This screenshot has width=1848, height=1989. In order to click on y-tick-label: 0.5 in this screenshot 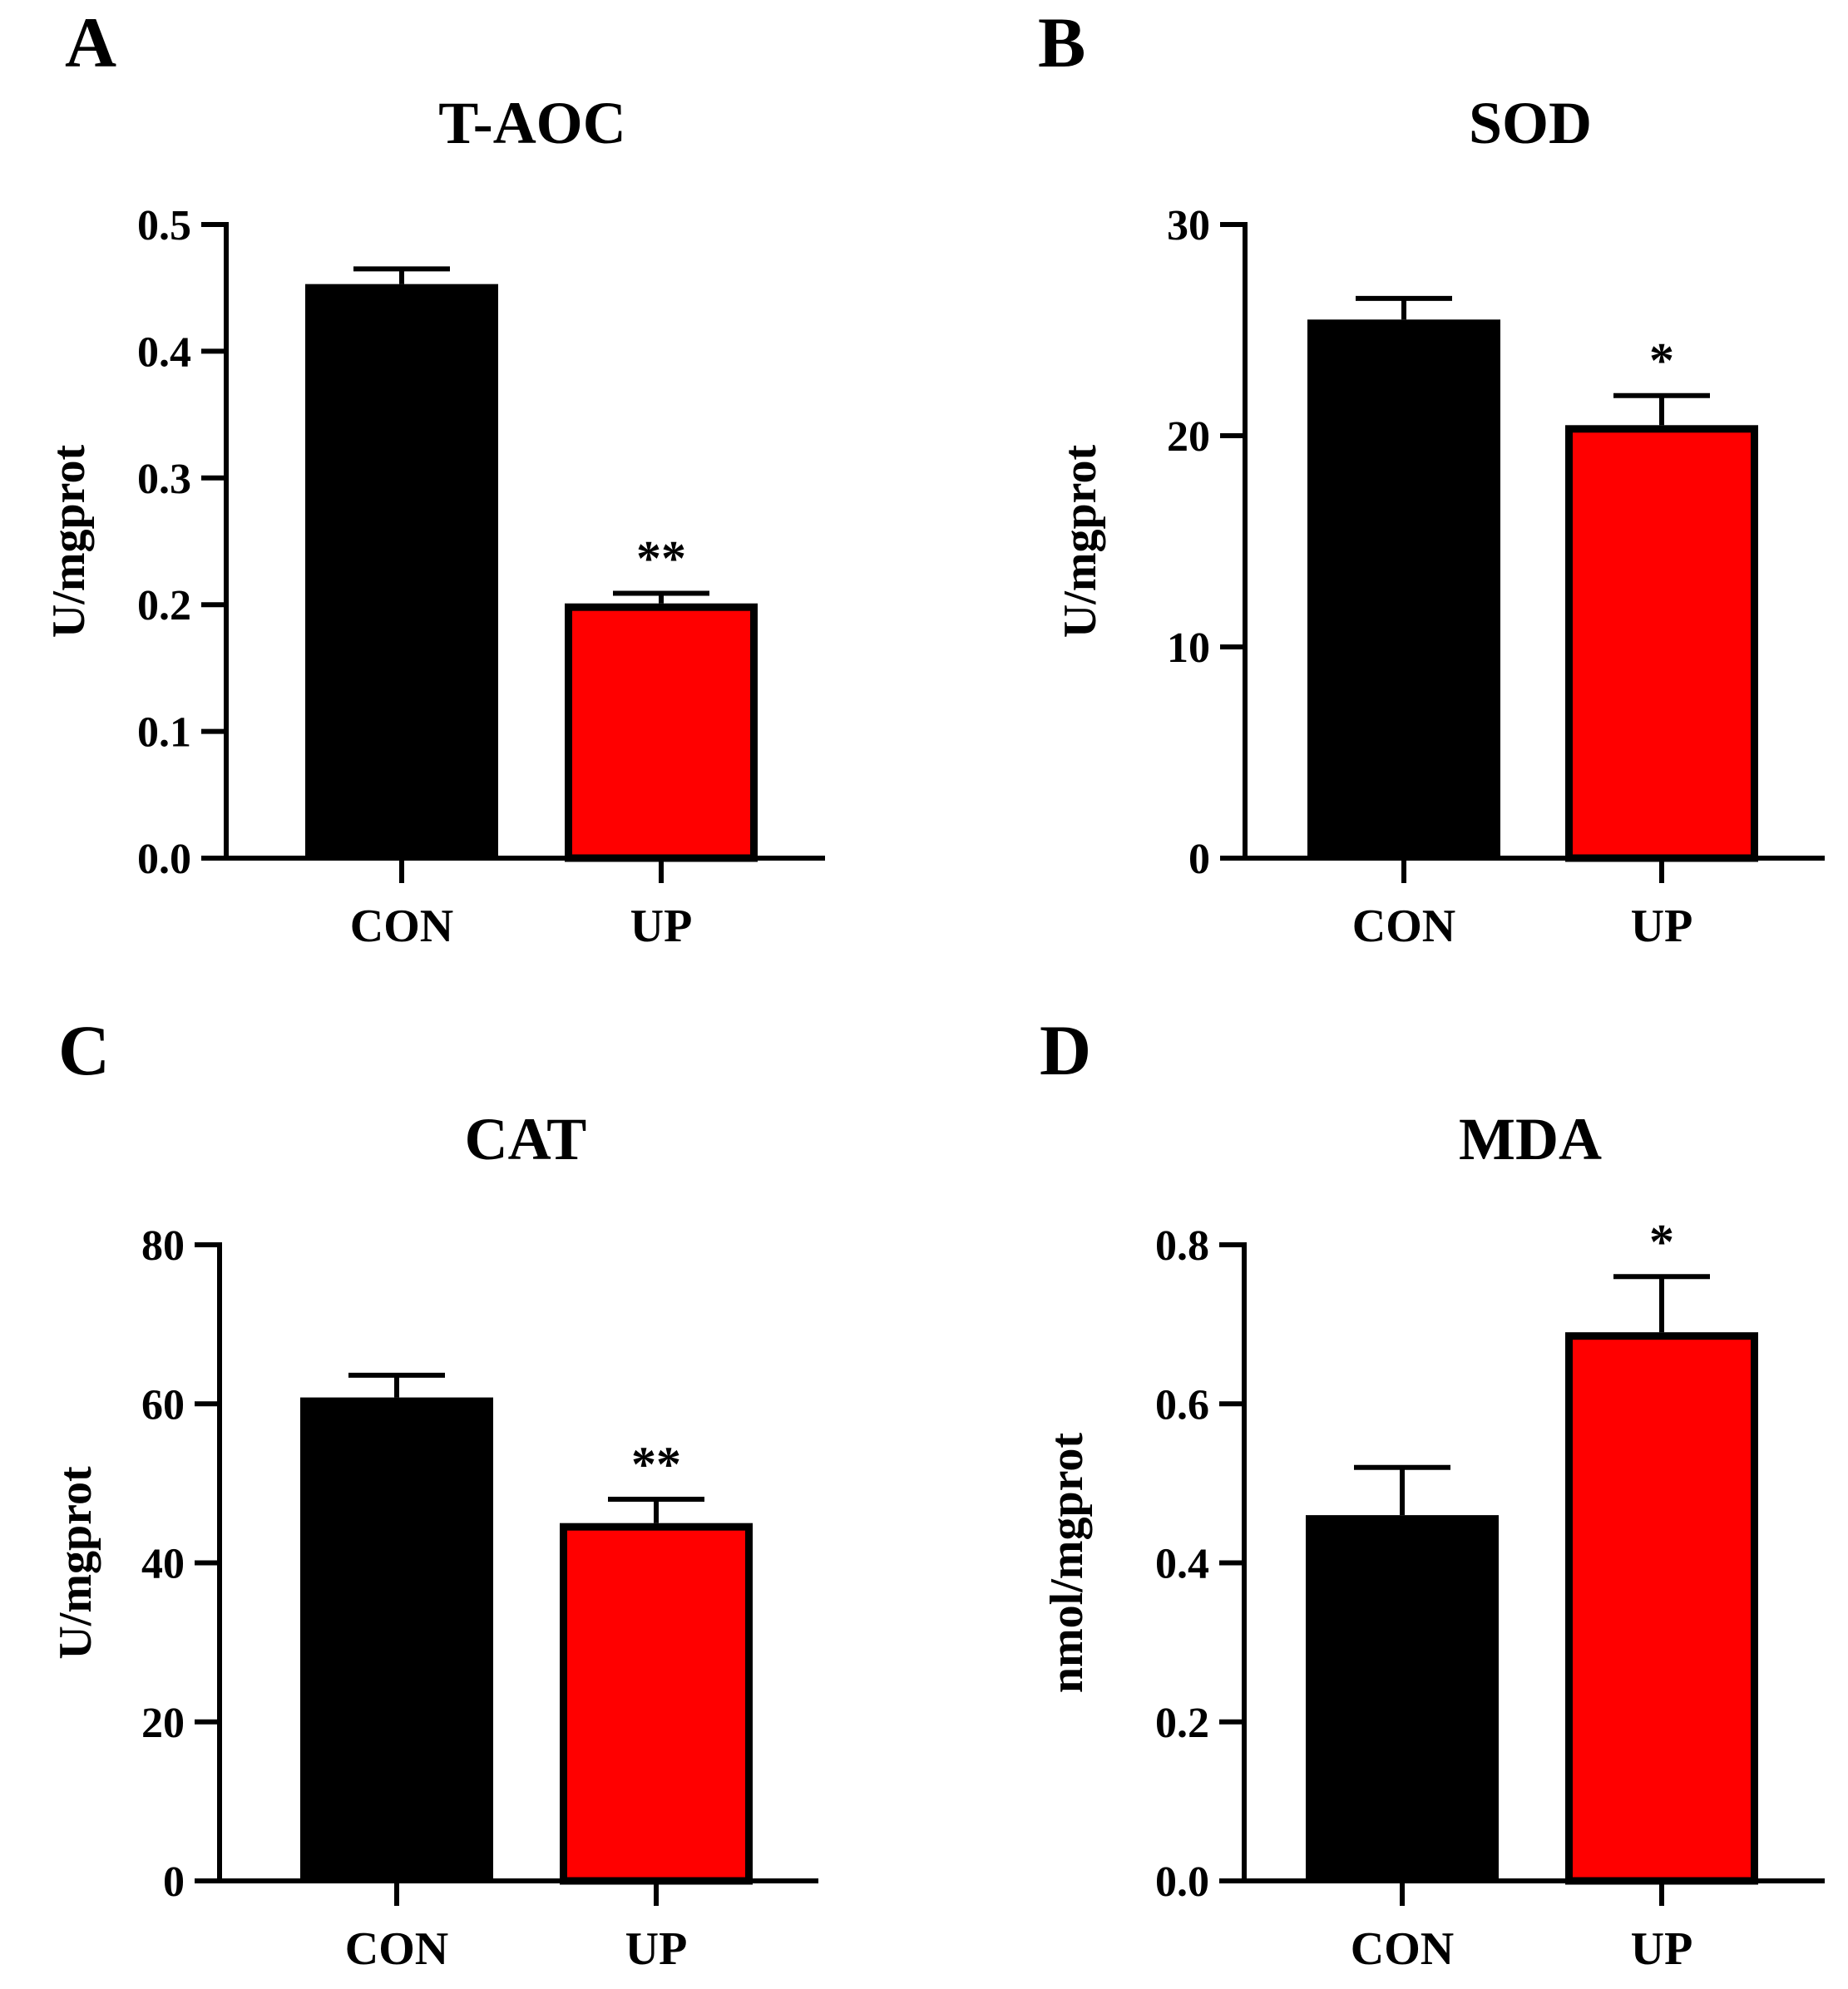, I will do `click(164, 225)`.